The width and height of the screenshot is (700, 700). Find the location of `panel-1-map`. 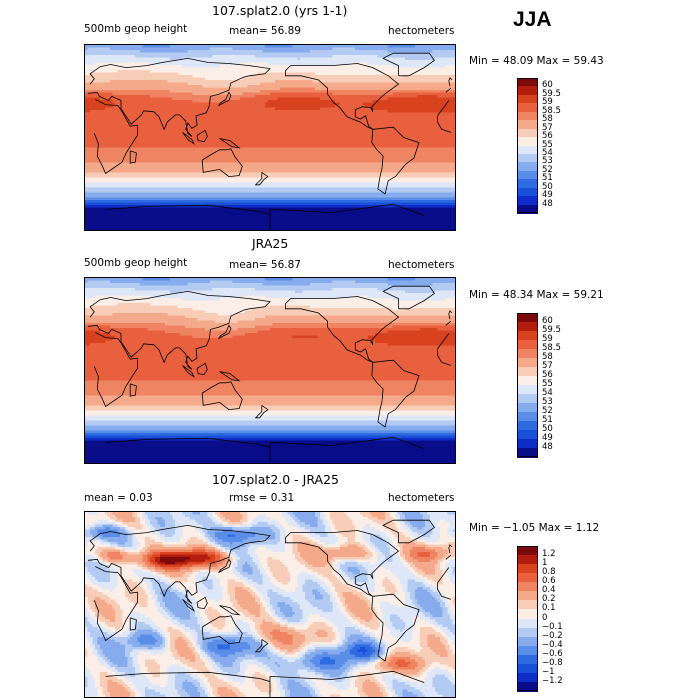

panel-1-map is located at coordinates (270, 137).